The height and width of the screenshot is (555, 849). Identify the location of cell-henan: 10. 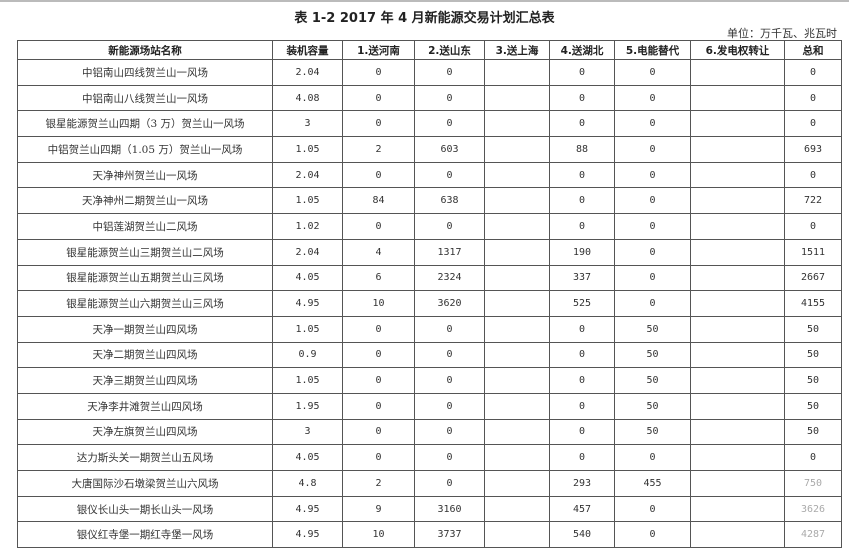
(378, 535).